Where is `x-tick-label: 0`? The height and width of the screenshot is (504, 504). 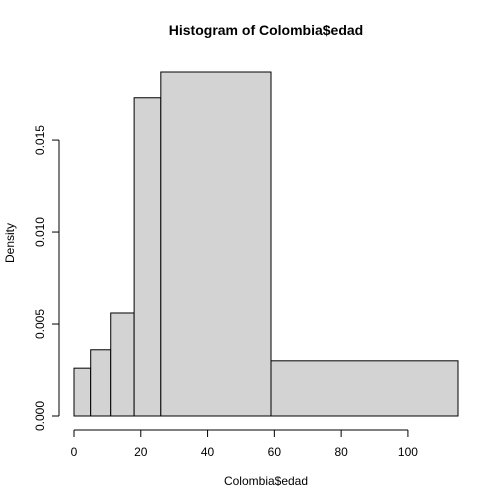
x-tick-label: 0 is located at coordinates (74, 452).